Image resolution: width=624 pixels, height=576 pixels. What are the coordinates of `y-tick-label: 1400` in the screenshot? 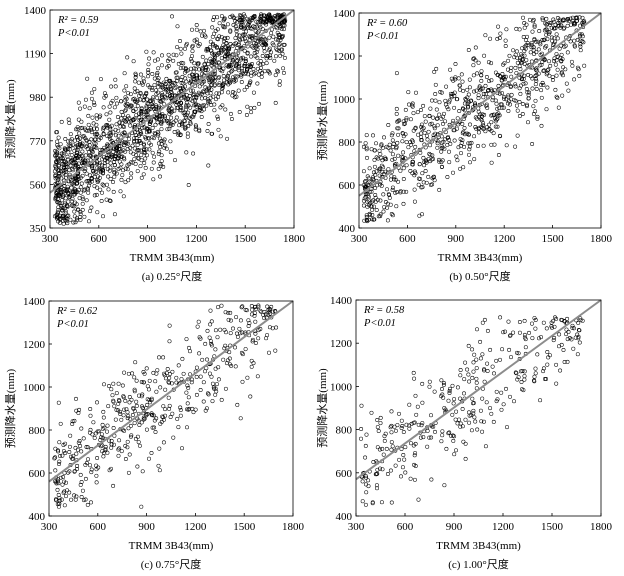 It's located at (35, 11).